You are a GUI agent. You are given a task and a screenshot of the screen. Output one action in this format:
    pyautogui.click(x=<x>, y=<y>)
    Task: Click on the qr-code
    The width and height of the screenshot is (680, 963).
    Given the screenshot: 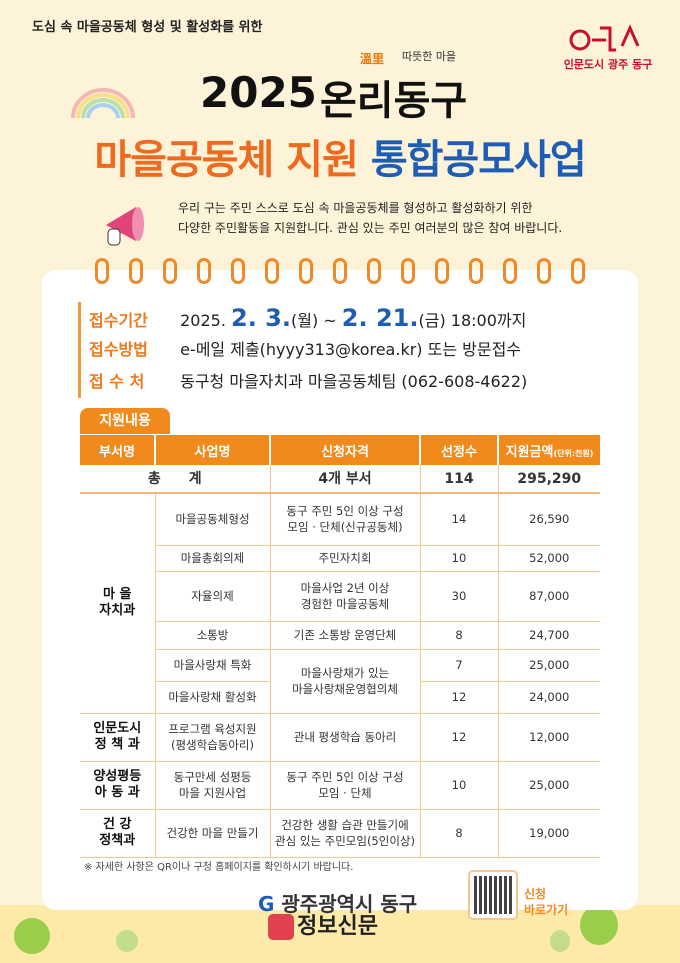 What is the action you would take?
    pyautogui.click(x=493, y=895)
    